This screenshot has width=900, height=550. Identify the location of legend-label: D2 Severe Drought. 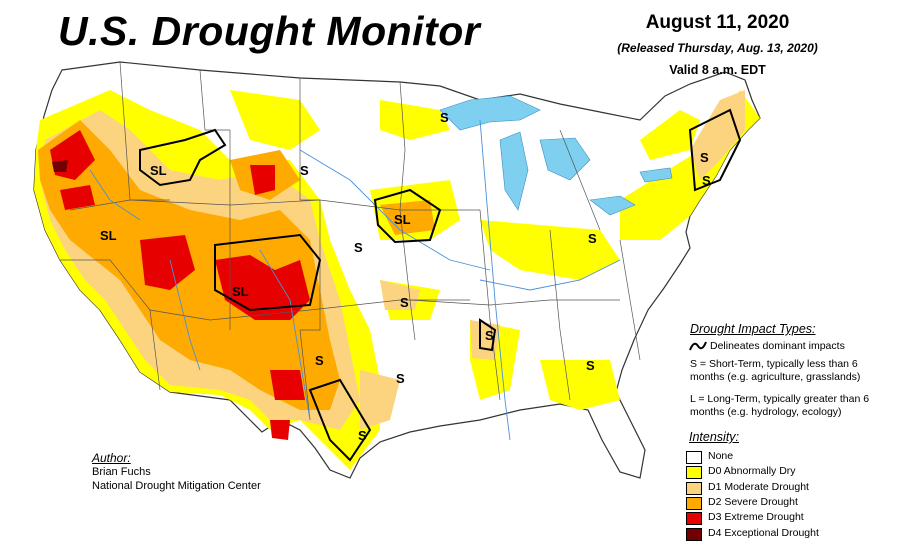
(753, 501).